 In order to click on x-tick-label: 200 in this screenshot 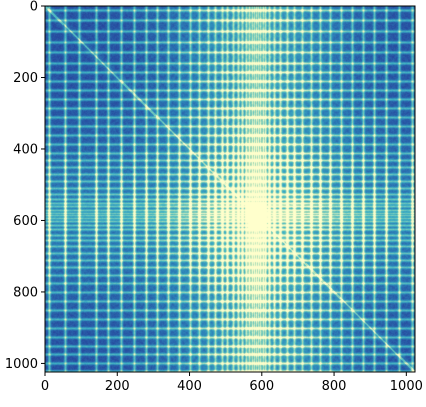, I will do `click(117, 386)`.